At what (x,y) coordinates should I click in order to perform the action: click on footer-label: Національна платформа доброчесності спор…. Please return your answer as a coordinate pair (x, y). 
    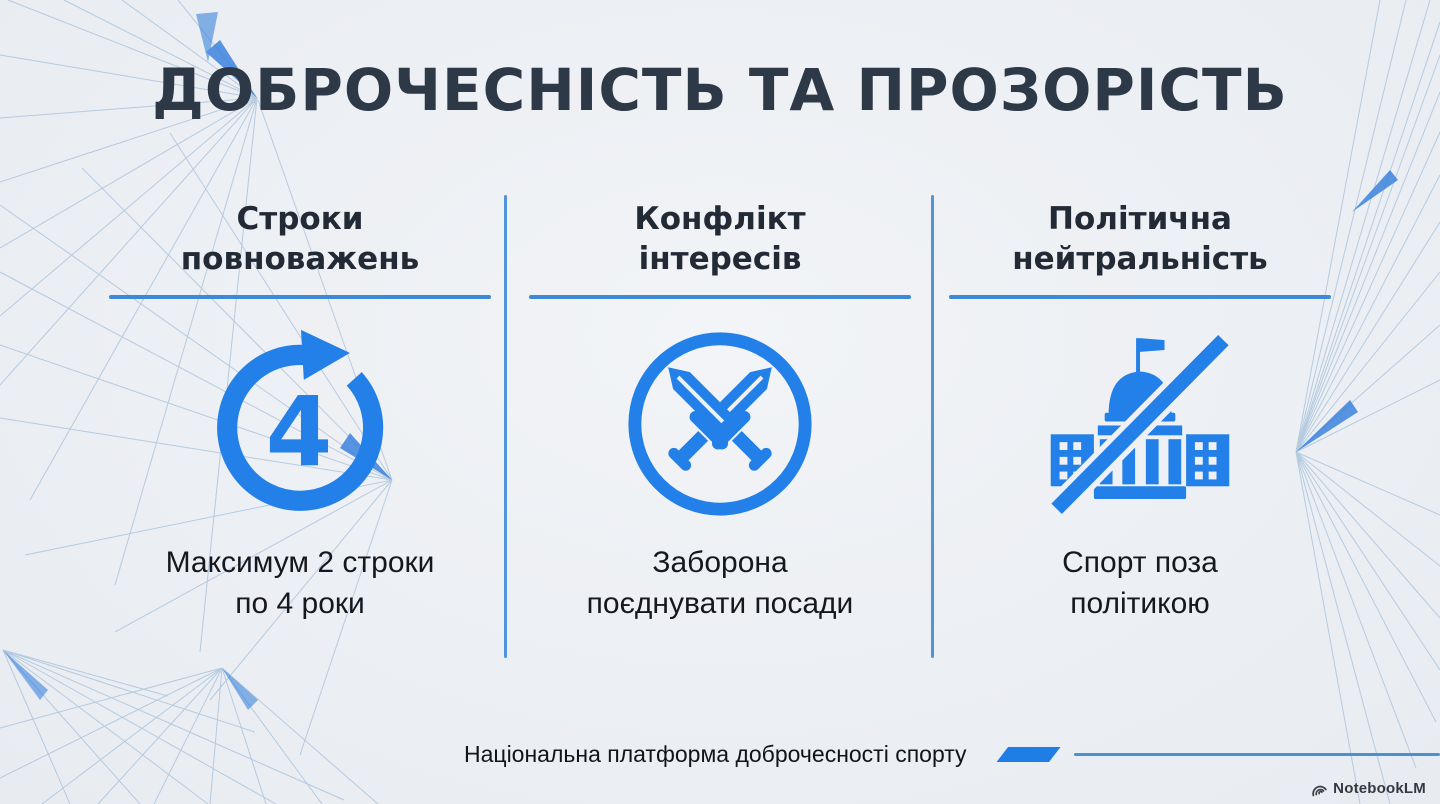
    Looking at the image, I should click on (715, 754).